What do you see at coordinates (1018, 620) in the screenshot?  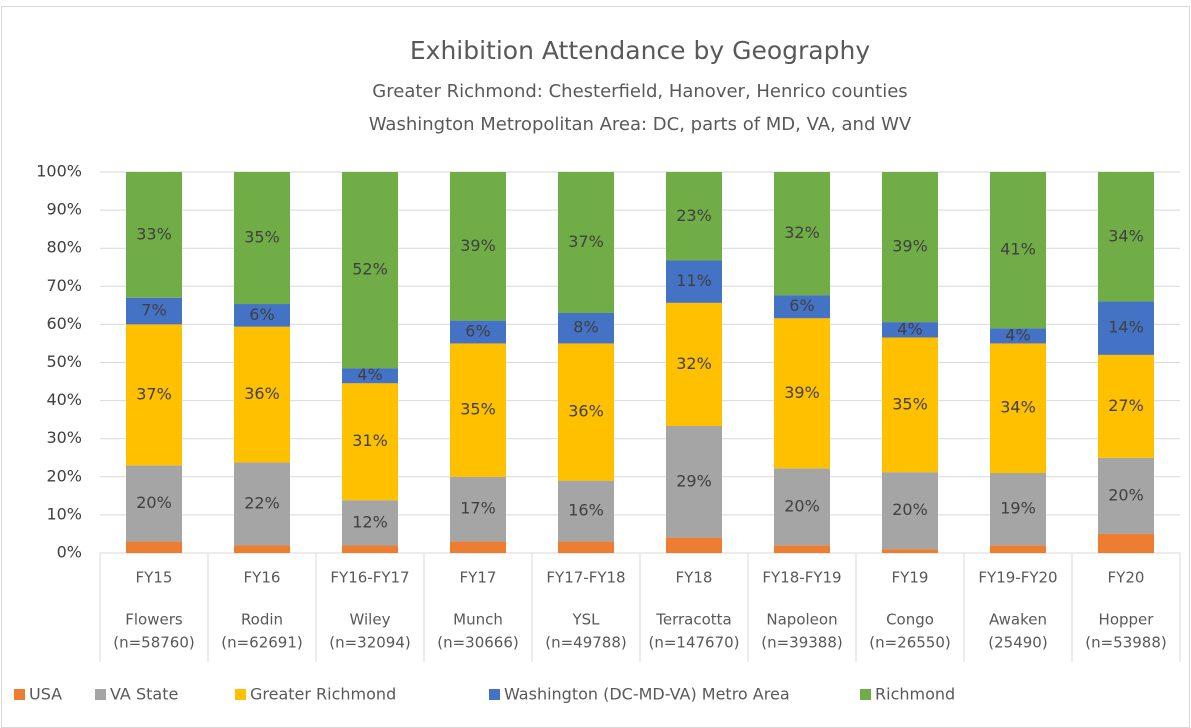 I see `x-tick-label: Awaken` at bounding box center [1018, 620].